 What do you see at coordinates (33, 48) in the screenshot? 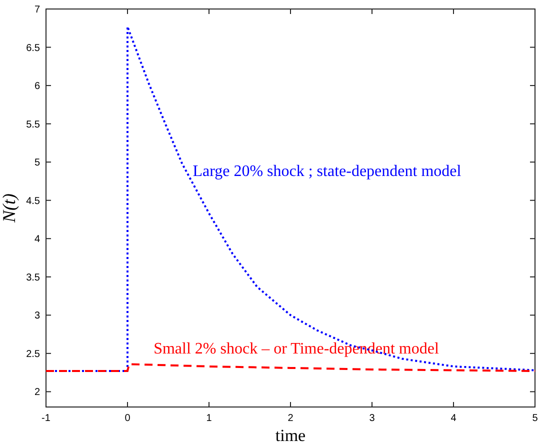
I see `y-tick-label: 6.5` at bounding box center [33, 48].